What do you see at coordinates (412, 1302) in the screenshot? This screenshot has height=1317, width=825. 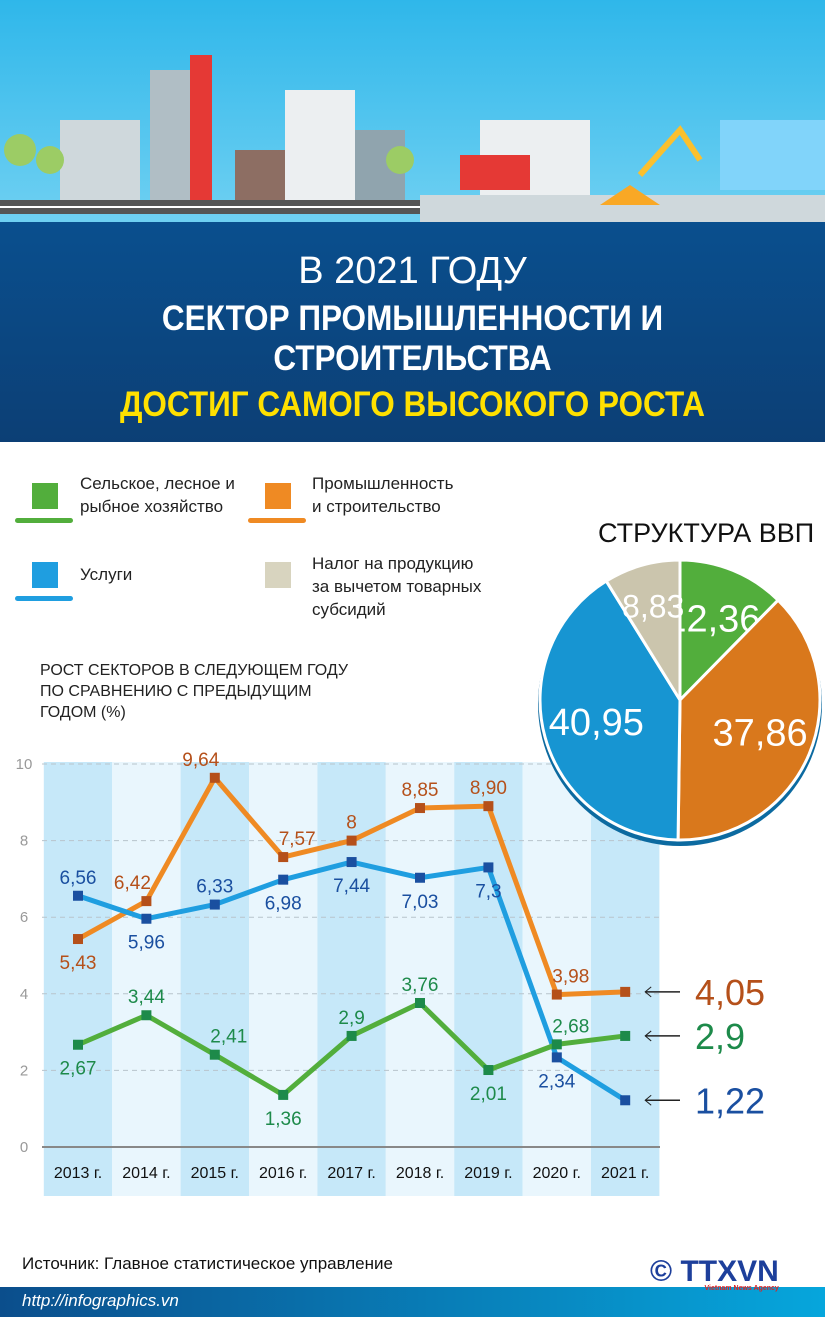 I see `footer-bar` at bounding box center [412, 1302].